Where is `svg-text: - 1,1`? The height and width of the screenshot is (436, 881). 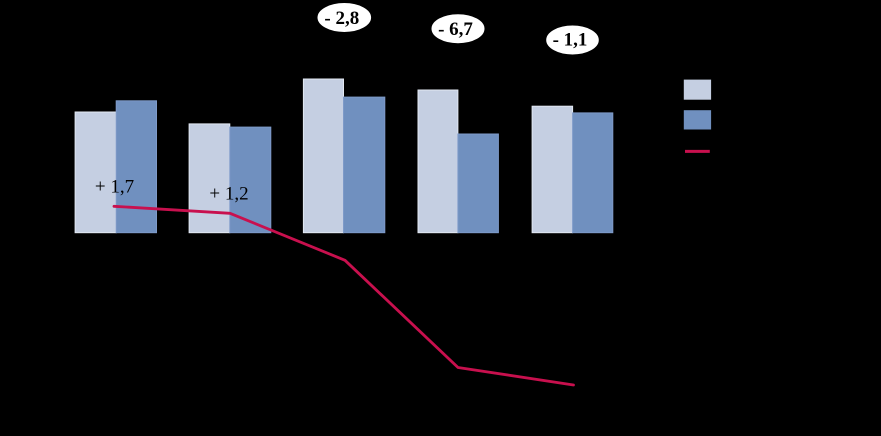
svg-text: - 1,1 is located at coordinates (570, 40).